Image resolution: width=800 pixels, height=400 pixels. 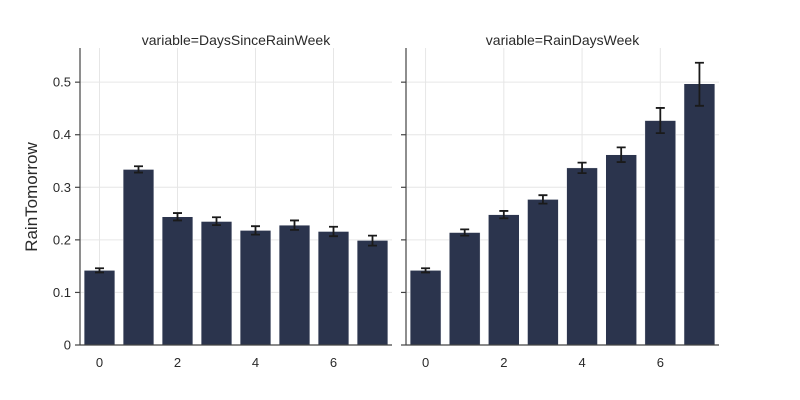 What do you see at coordinates (62, 187) in the screenshot?
I see `y-tick-label: 0.3` at bounding box center [62, 187].